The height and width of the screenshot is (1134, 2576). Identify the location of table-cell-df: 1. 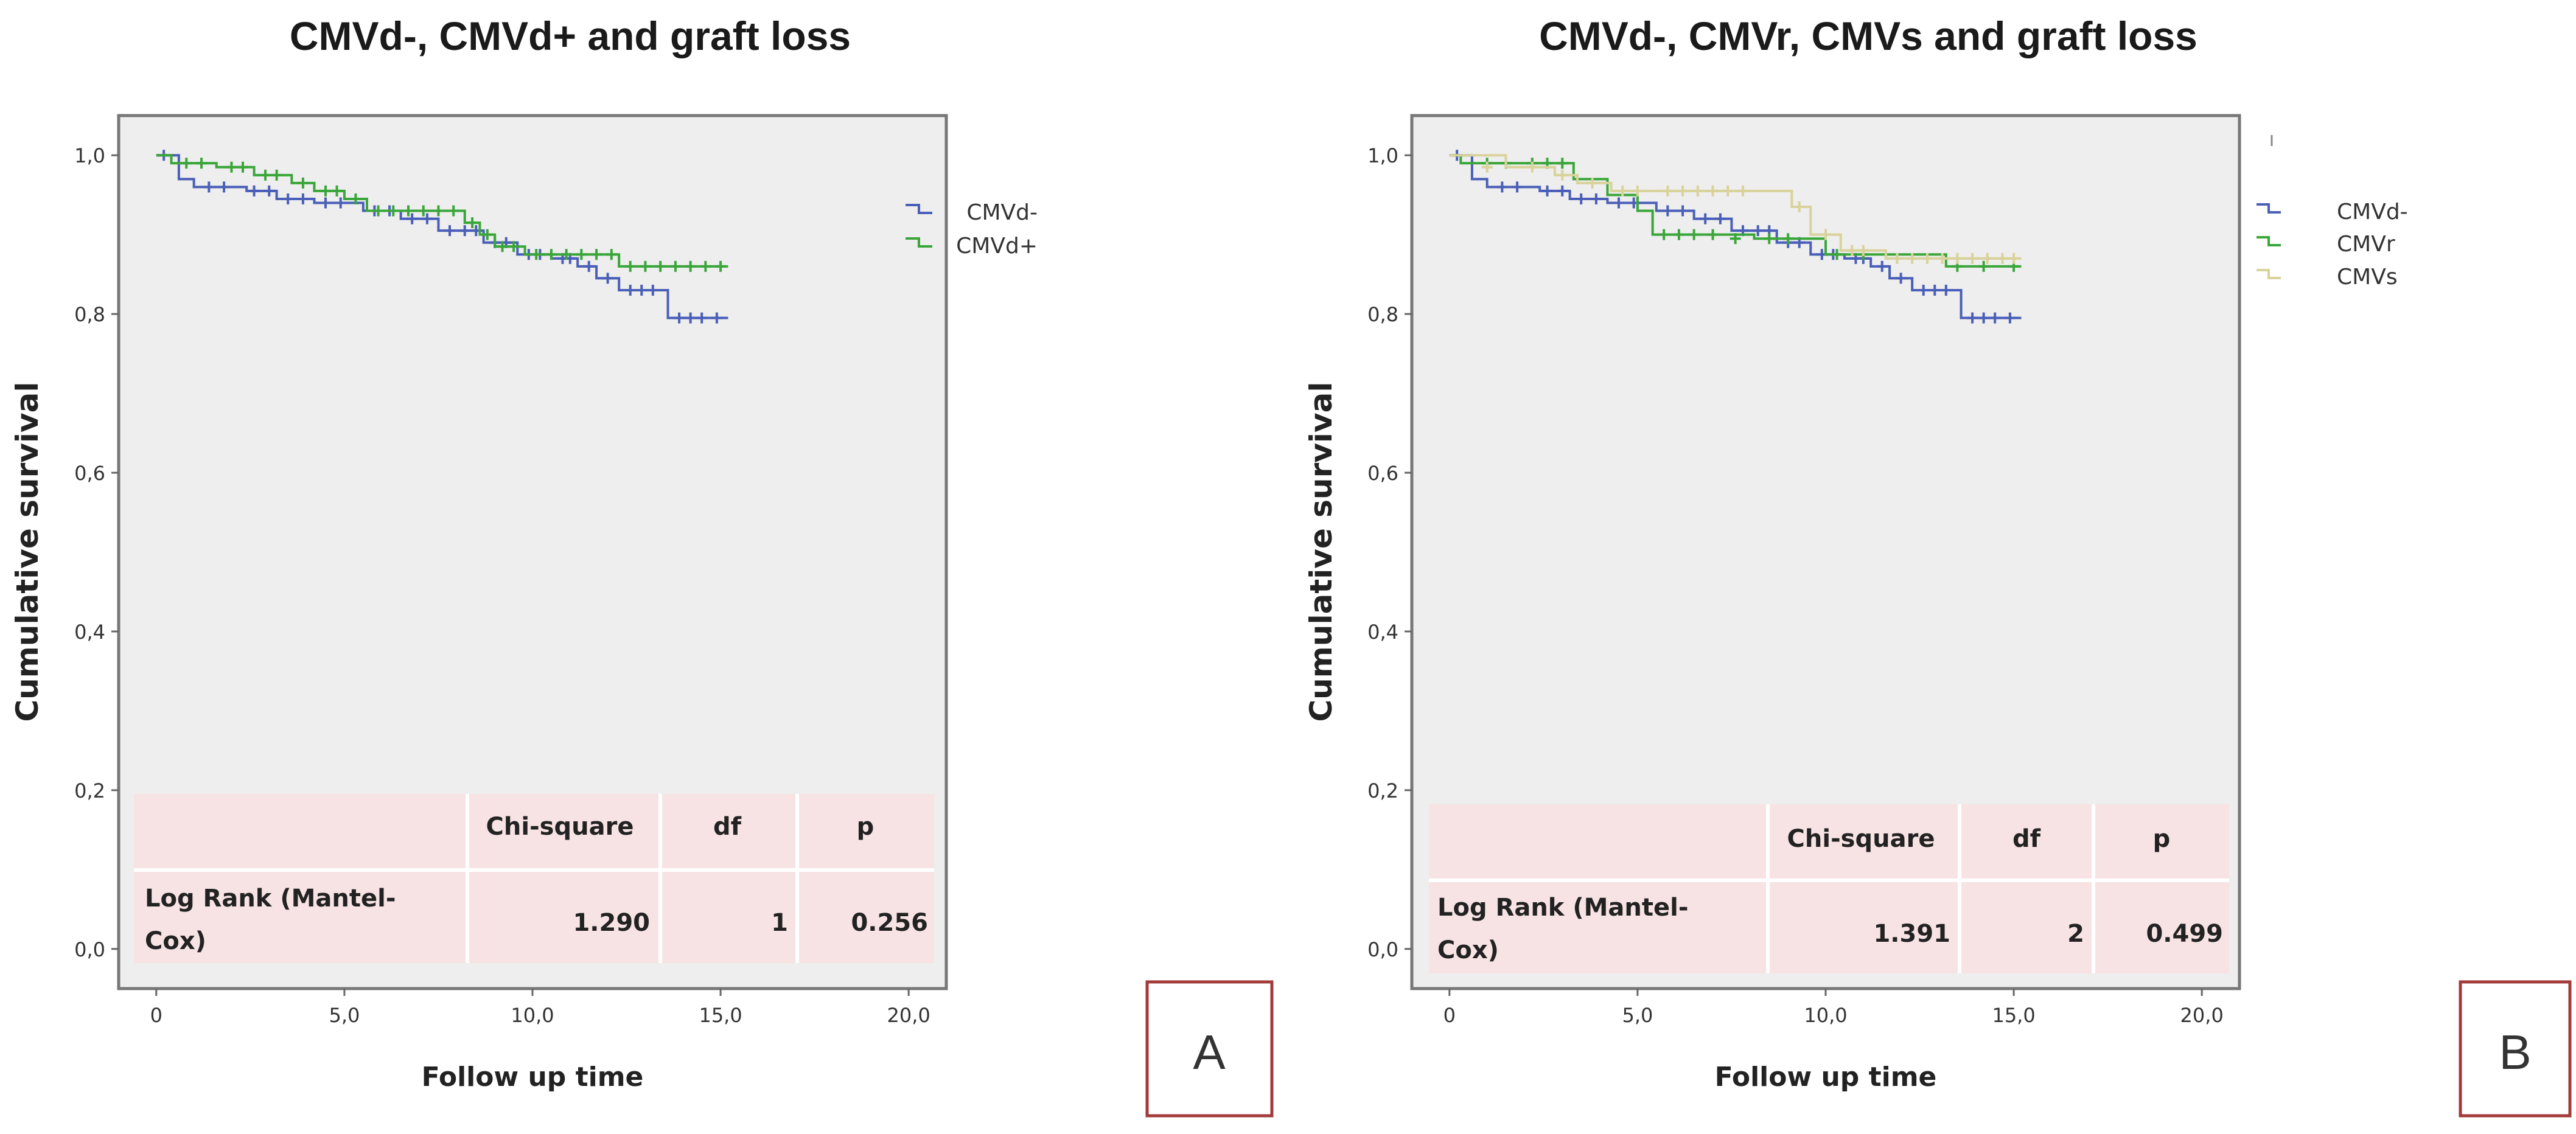
(779, 923).